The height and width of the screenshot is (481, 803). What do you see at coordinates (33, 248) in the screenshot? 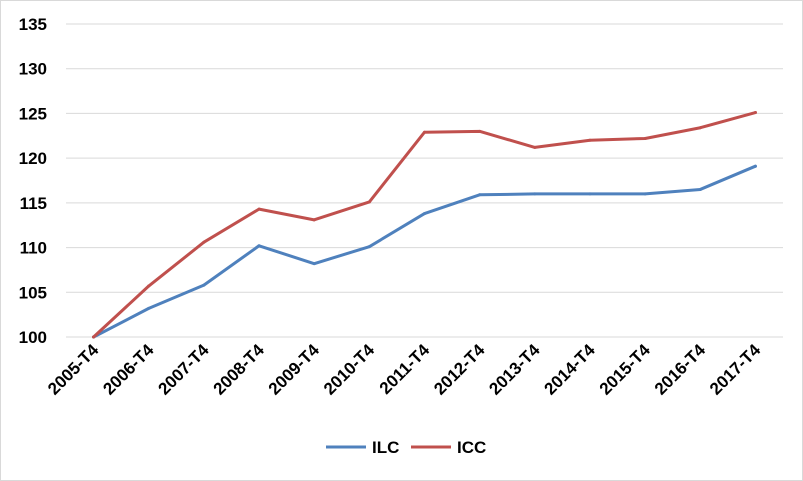
I see `y-tick-label: 110` at bounding box center [33, 248].